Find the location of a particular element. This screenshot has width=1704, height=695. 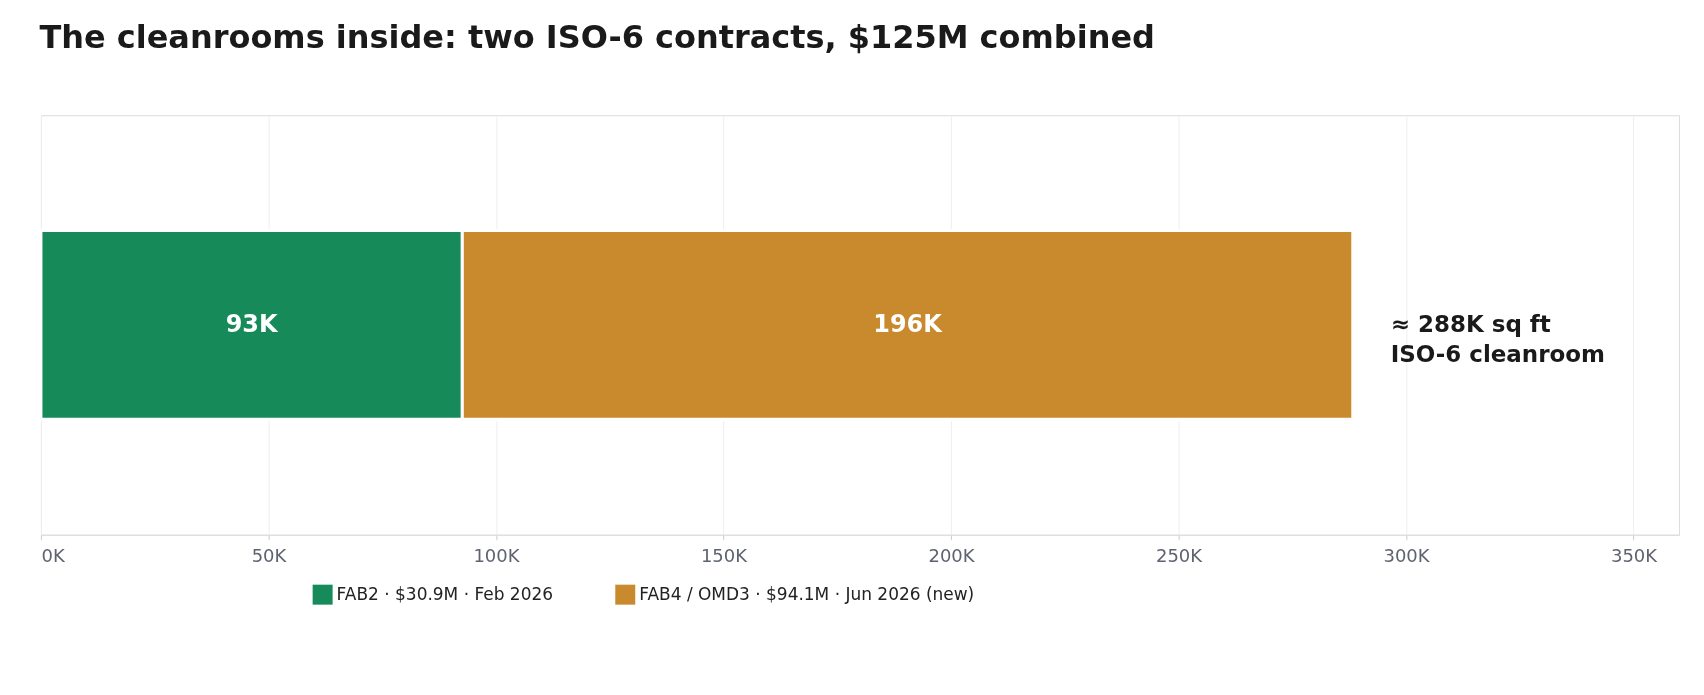

x-tick-label: 50K is located at coordinates (269, 556).